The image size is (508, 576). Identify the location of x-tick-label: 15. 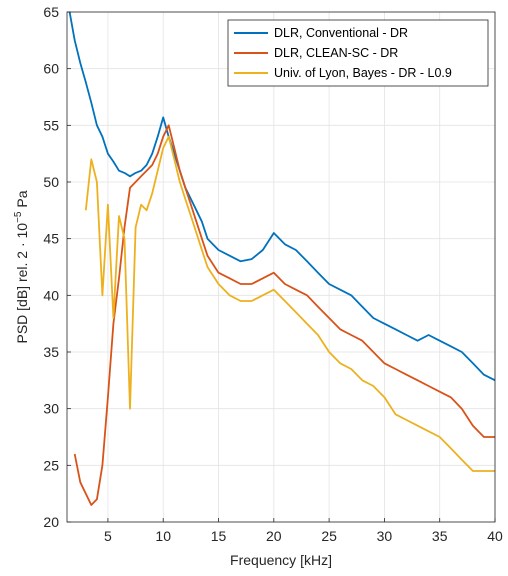
(219, 536).